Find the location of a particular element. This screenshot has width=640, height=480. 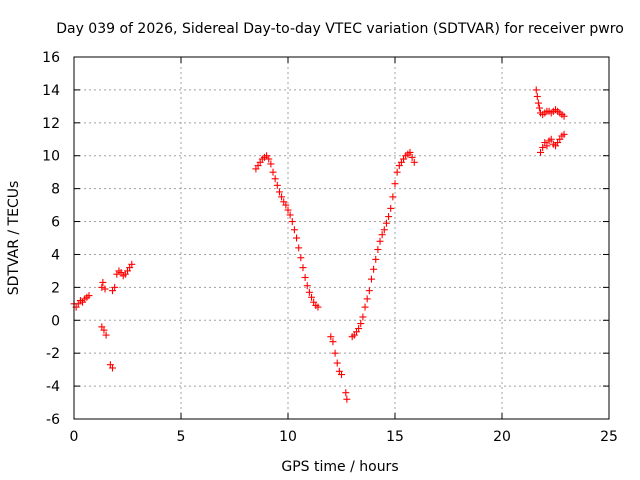

y-tick-label: 8 is located at coordinates (55, 190).